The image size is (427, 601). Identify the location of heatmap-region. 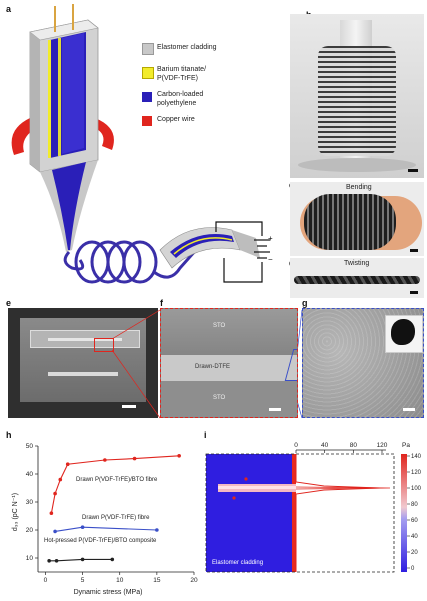
(251, 513).